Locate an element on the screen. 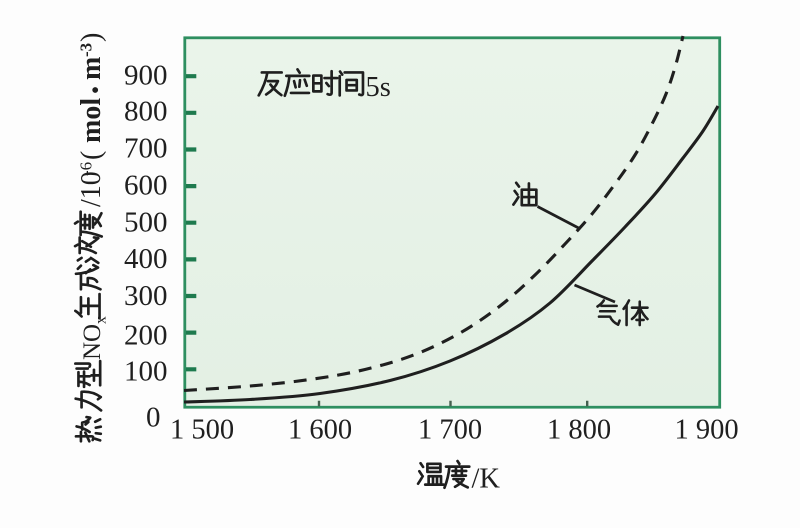  svg-text: 900 is located at coordinates (146, 76).